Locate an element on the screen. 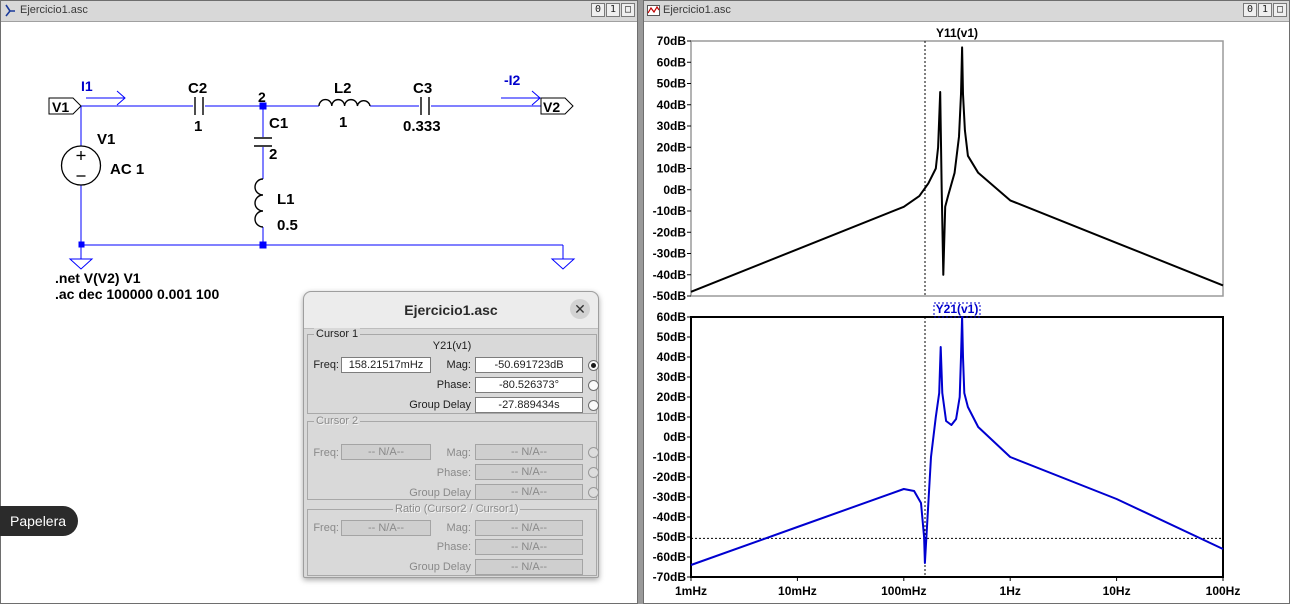 The image size is (1290, 604). ratio-mag-field: -- N/A-- is located at coordinates (529, 528).